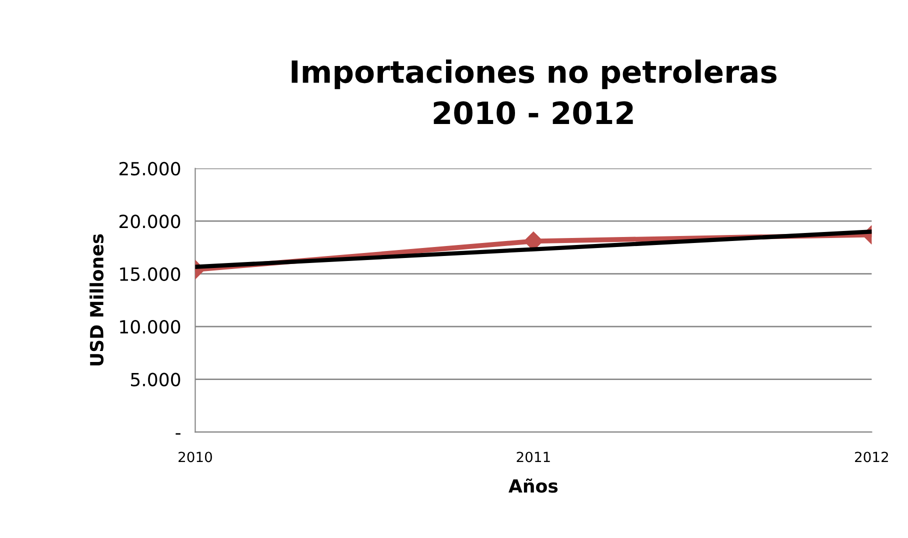 This screenshot has height=538, width=908. What do you see at coordinates (97, 300) in the screenshot?
I see `y-axis-title: USD Millones` at bounding box center [97, 300].